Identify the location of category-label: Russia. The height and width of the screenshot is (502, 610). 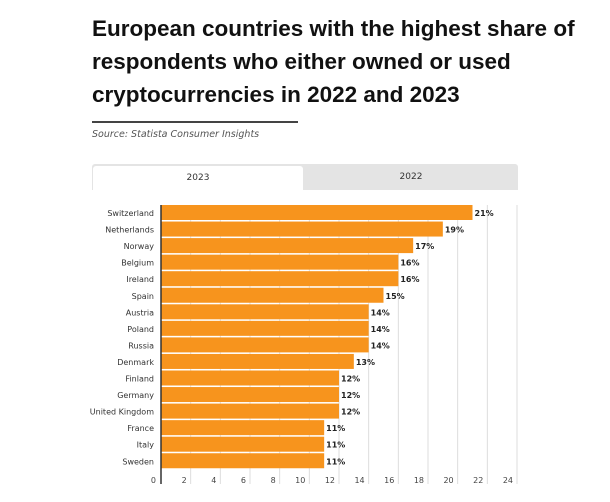
(141, 345).